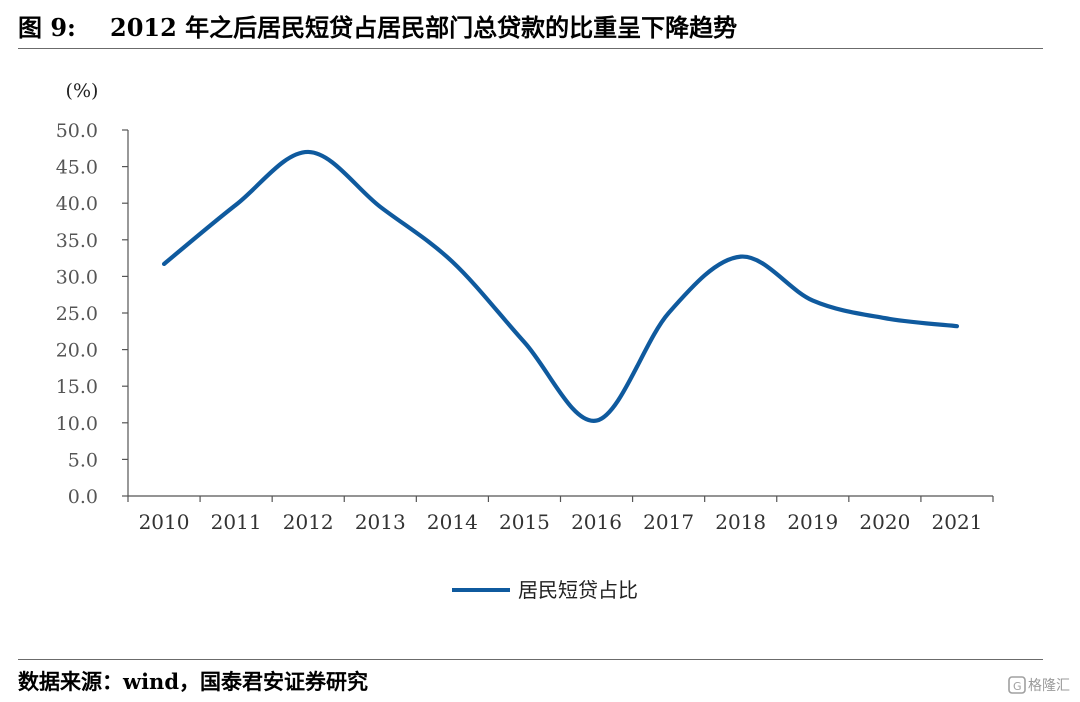 This screenshot has height=702, width=1080. I want to click on x-tick-label: 2013, so click(380, 522).